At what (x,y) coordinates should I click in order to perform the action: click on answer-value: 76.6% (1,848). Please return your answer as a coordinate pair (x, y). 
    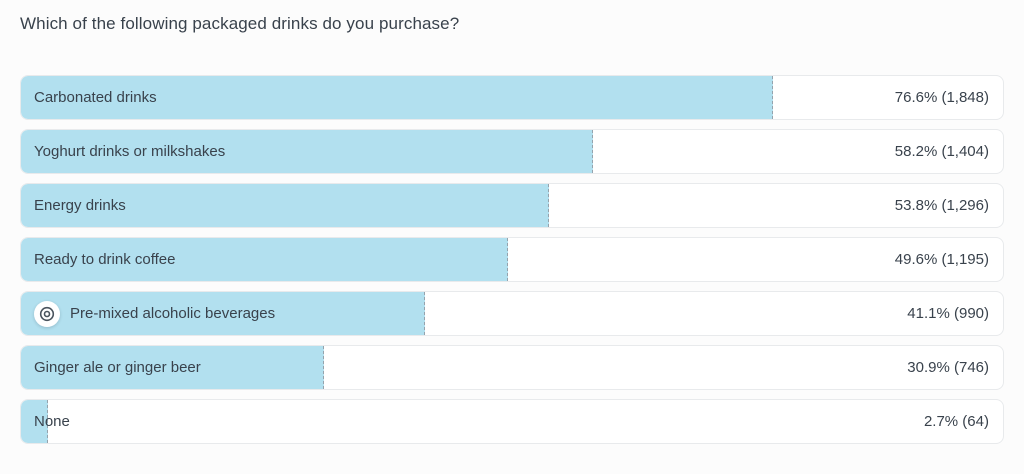
    Looking at the image, I should click on (941, 97).